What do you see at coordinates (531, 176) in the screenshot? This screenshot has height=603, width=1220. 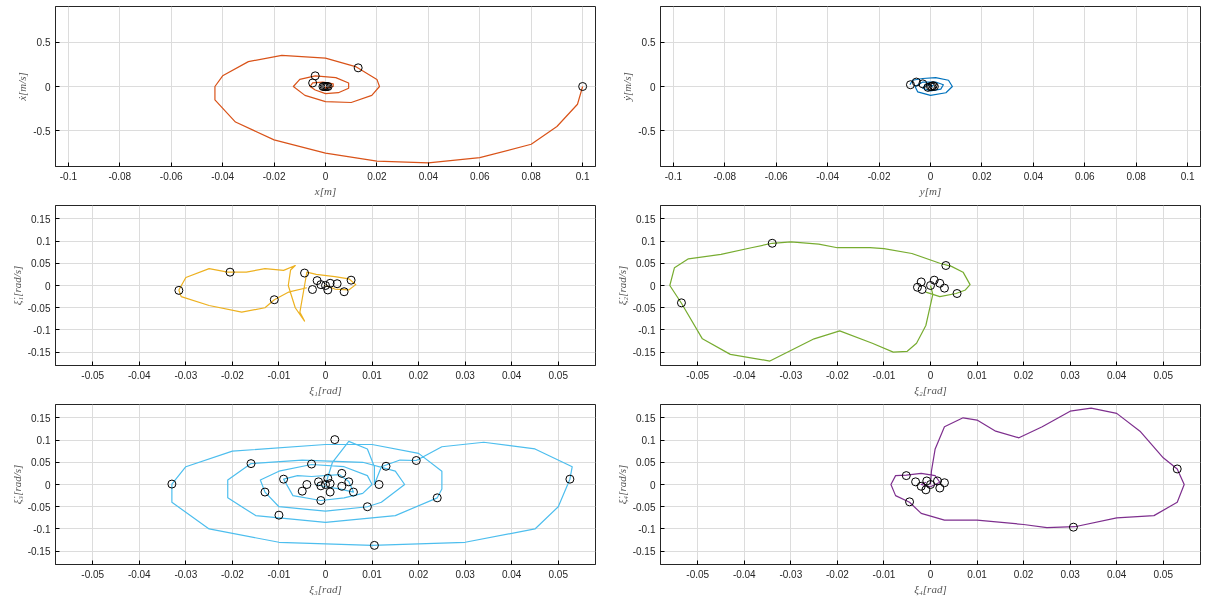 I see `x-tick-label: 0.08` at bounding box center [531, 176].